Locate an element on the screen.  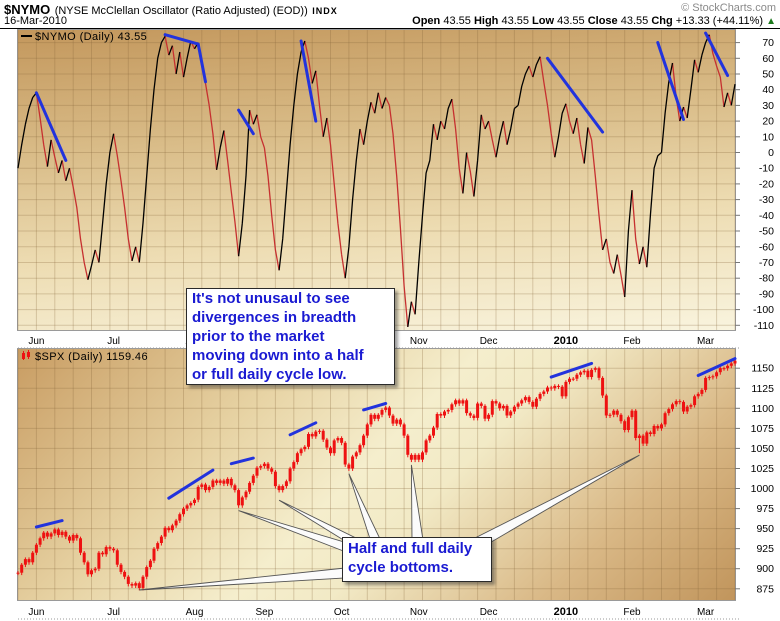
cycle-bottoms-note: Half and full daily cycle bottoms. is located at coordinates (417, 559).